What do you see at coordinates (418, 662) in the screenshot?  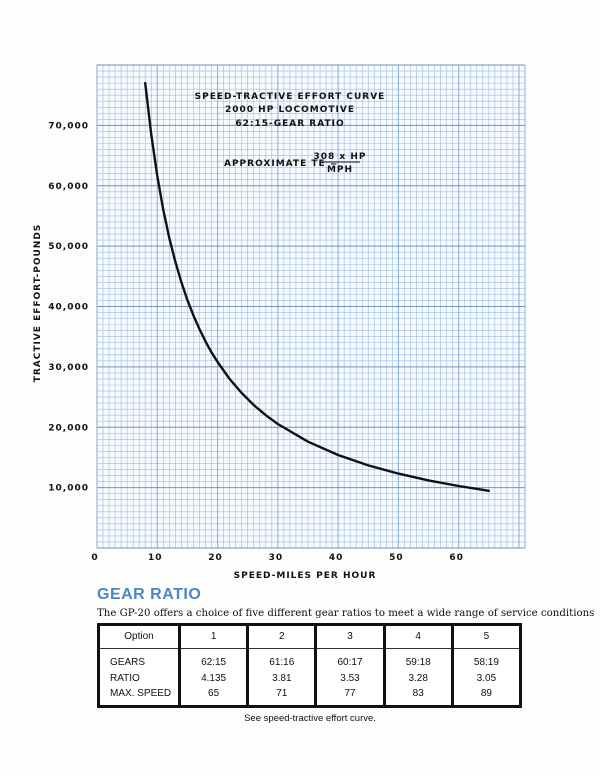 I see `gears-value: 59:18` at bounding box center [418, 662].